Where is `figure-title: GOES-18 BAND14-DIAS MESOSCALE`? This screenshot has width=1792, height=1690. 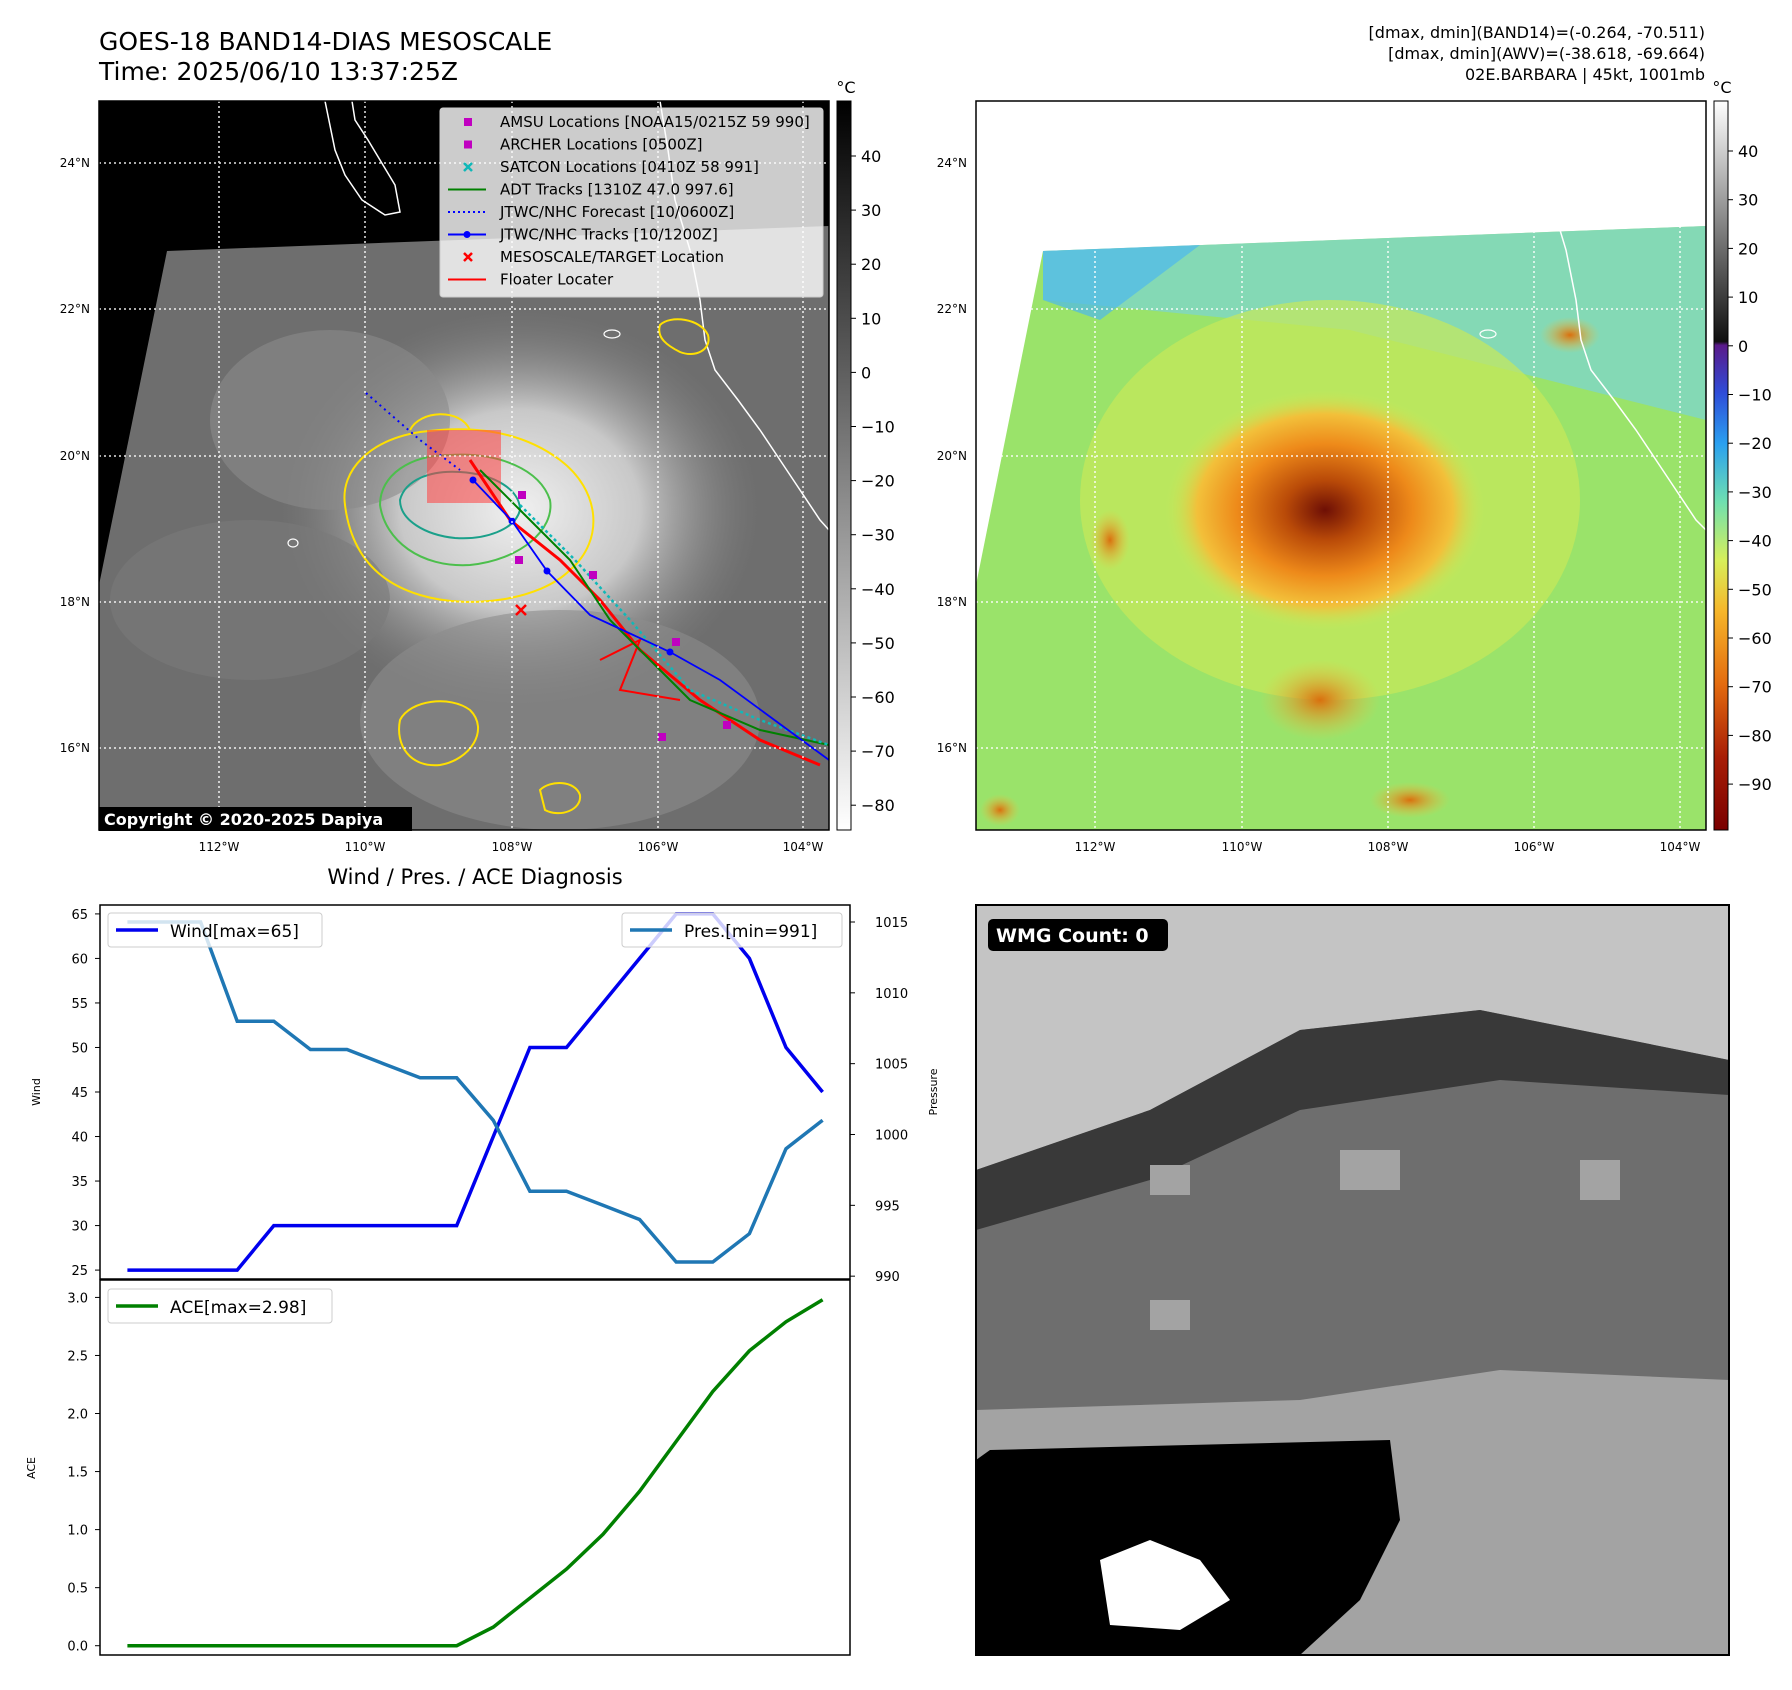 figure-title: GOES-18 BAND14-DIAS MESOSCALE is located at coordinates (325, 41).